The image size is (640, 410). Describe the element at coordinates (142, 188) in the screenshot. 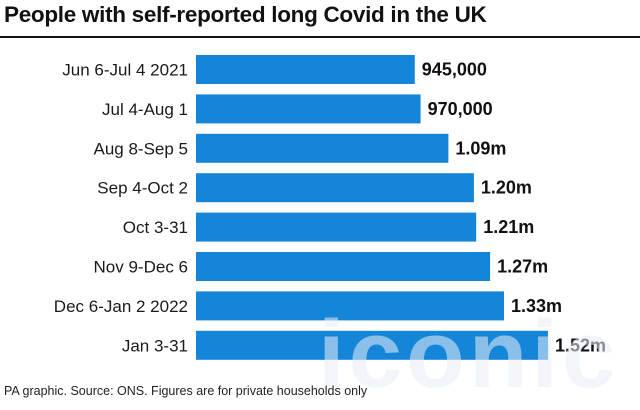

I see `category-label-sep-4-oct-2: Sep 4-Oct 2` at that location.